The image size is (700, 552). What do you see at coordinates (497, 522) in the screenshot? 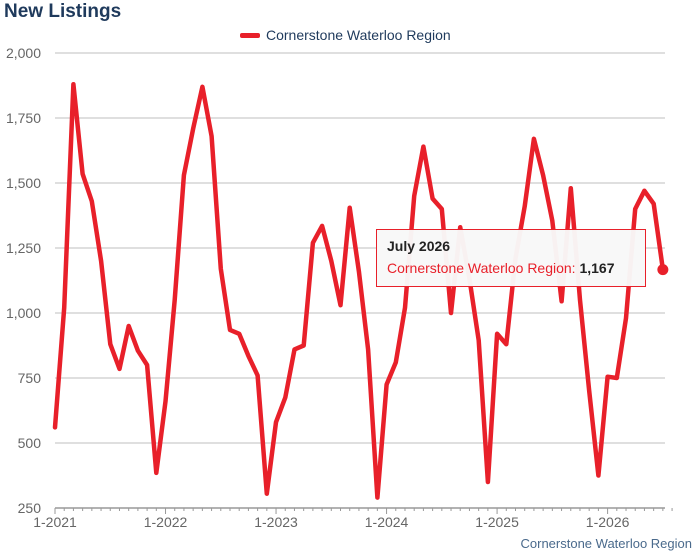
I see `x-tick-label: 1-2025` at bounding box center [497, 522].